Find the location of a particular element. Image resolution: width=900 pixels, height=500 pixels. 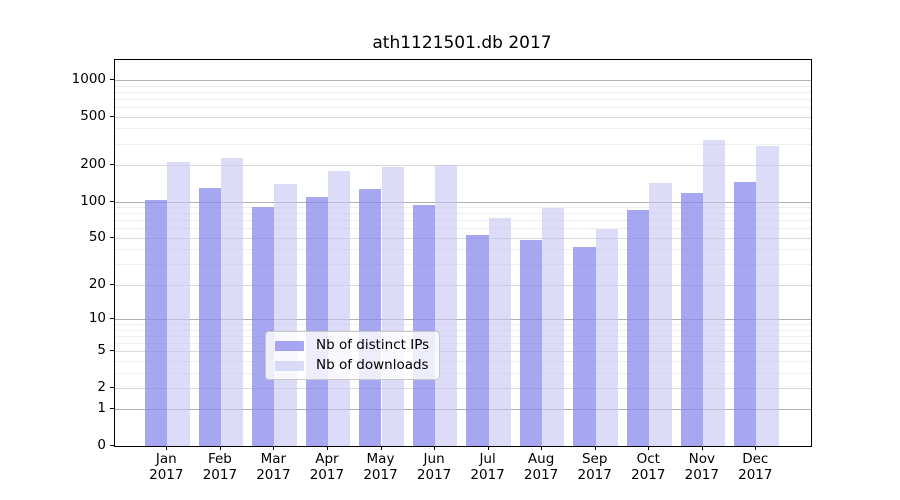

bar-nb-of-downloads-nov is located at coordinates (714, 293).